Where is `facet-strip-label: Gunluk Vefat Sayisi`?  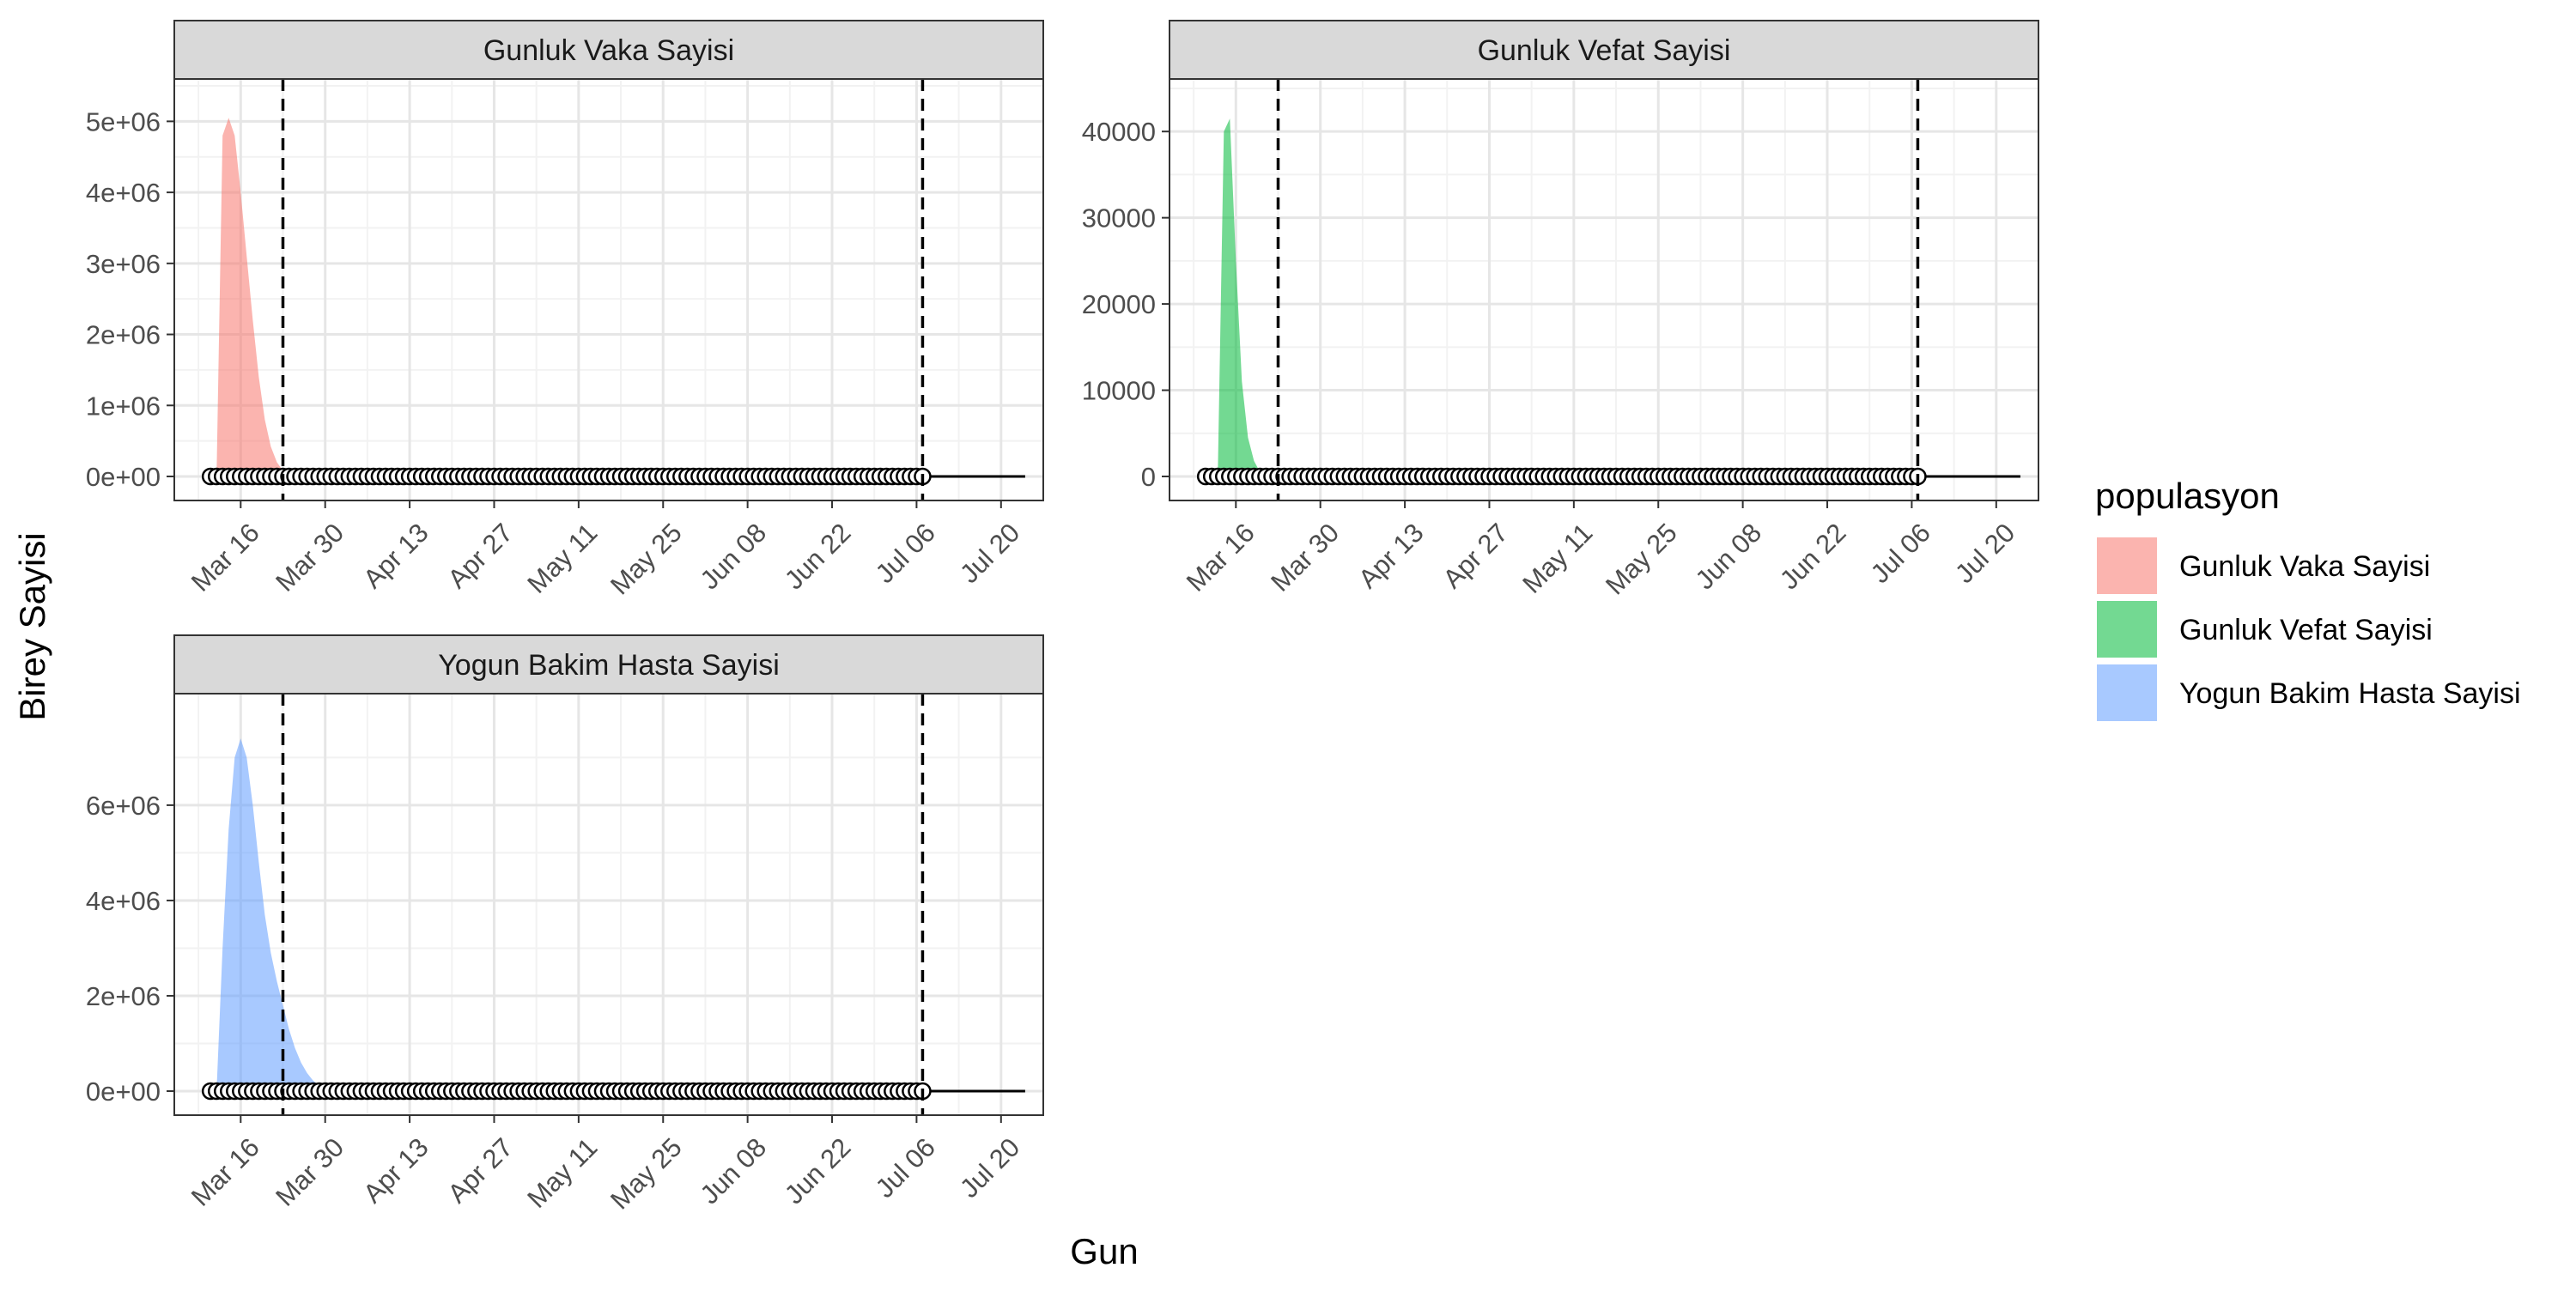 facet-strip-label: Gunluk Vefat Sayisi is located at coordinates (1605, 50).